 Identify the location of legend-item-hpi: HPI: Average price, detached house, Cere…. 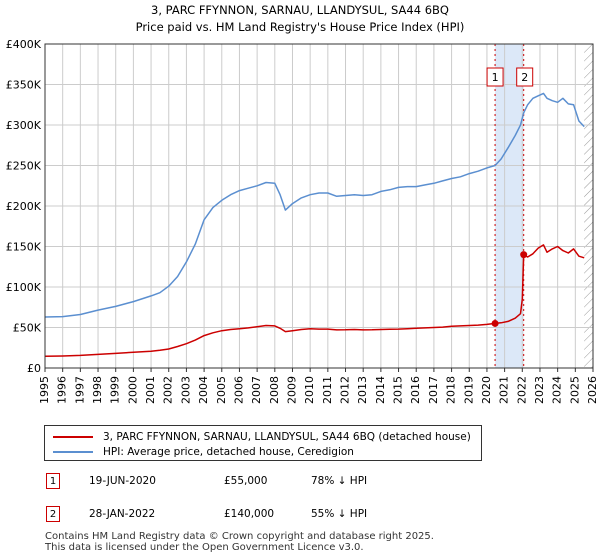
(203, 452).